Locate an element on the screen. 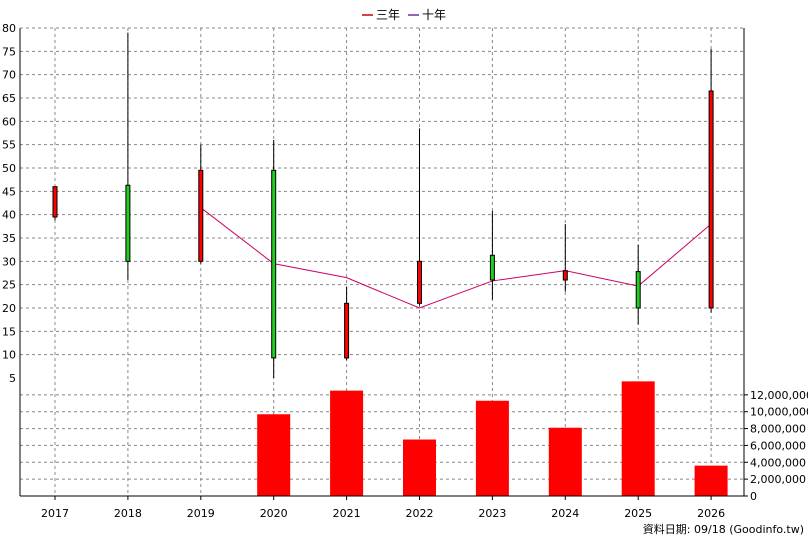 The image size is (808, 540). price-tick-label: 35 is located at coordinates (9, 238).